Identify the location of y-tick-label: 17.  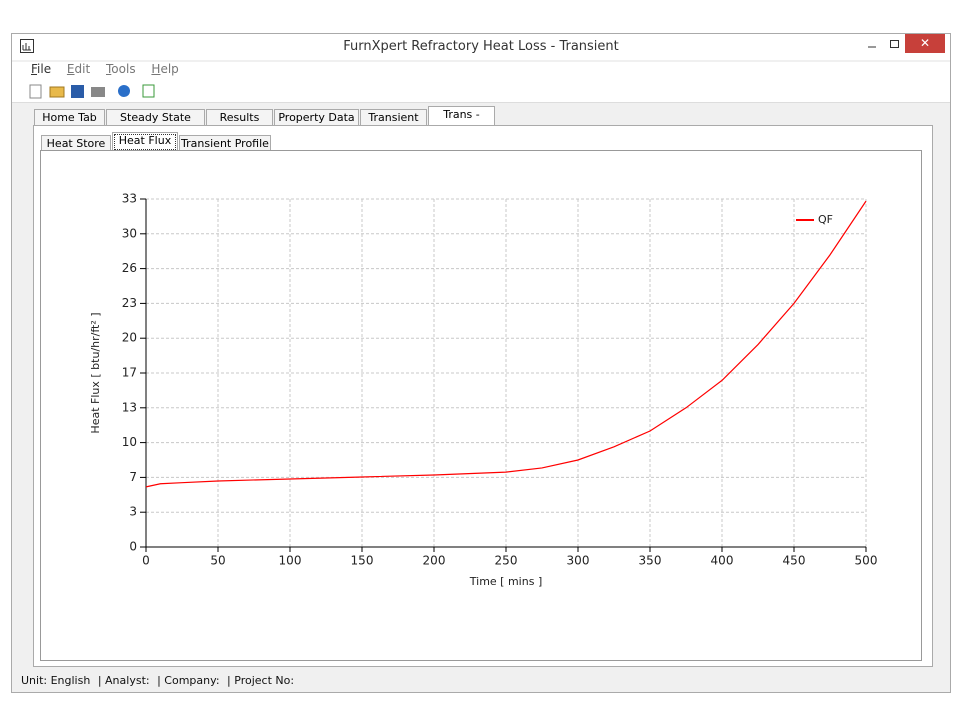
(129, 373).